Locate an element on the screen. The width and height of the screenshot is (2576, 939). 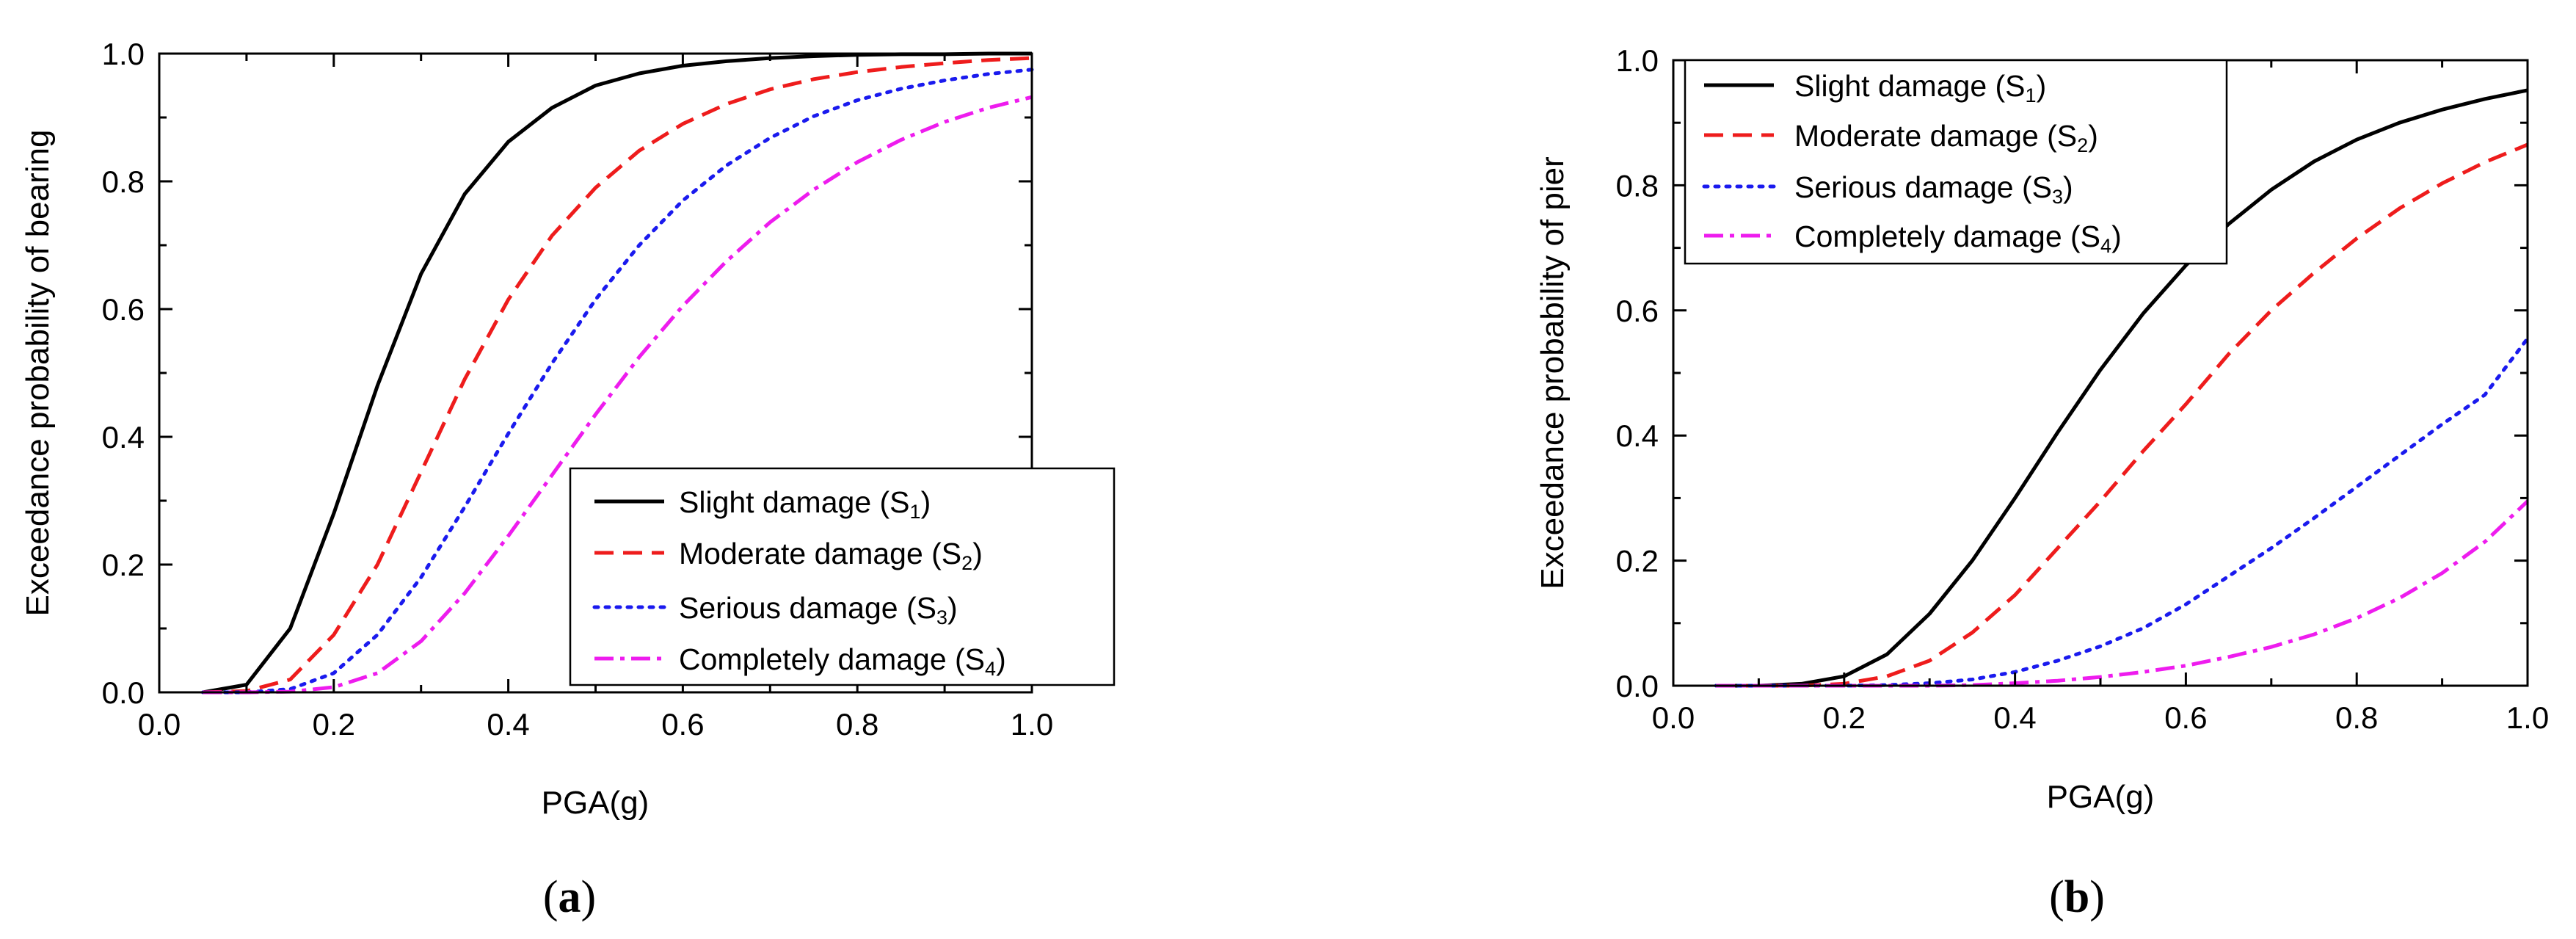
panel-b-legend-box is located at coordinates (1956, 162).